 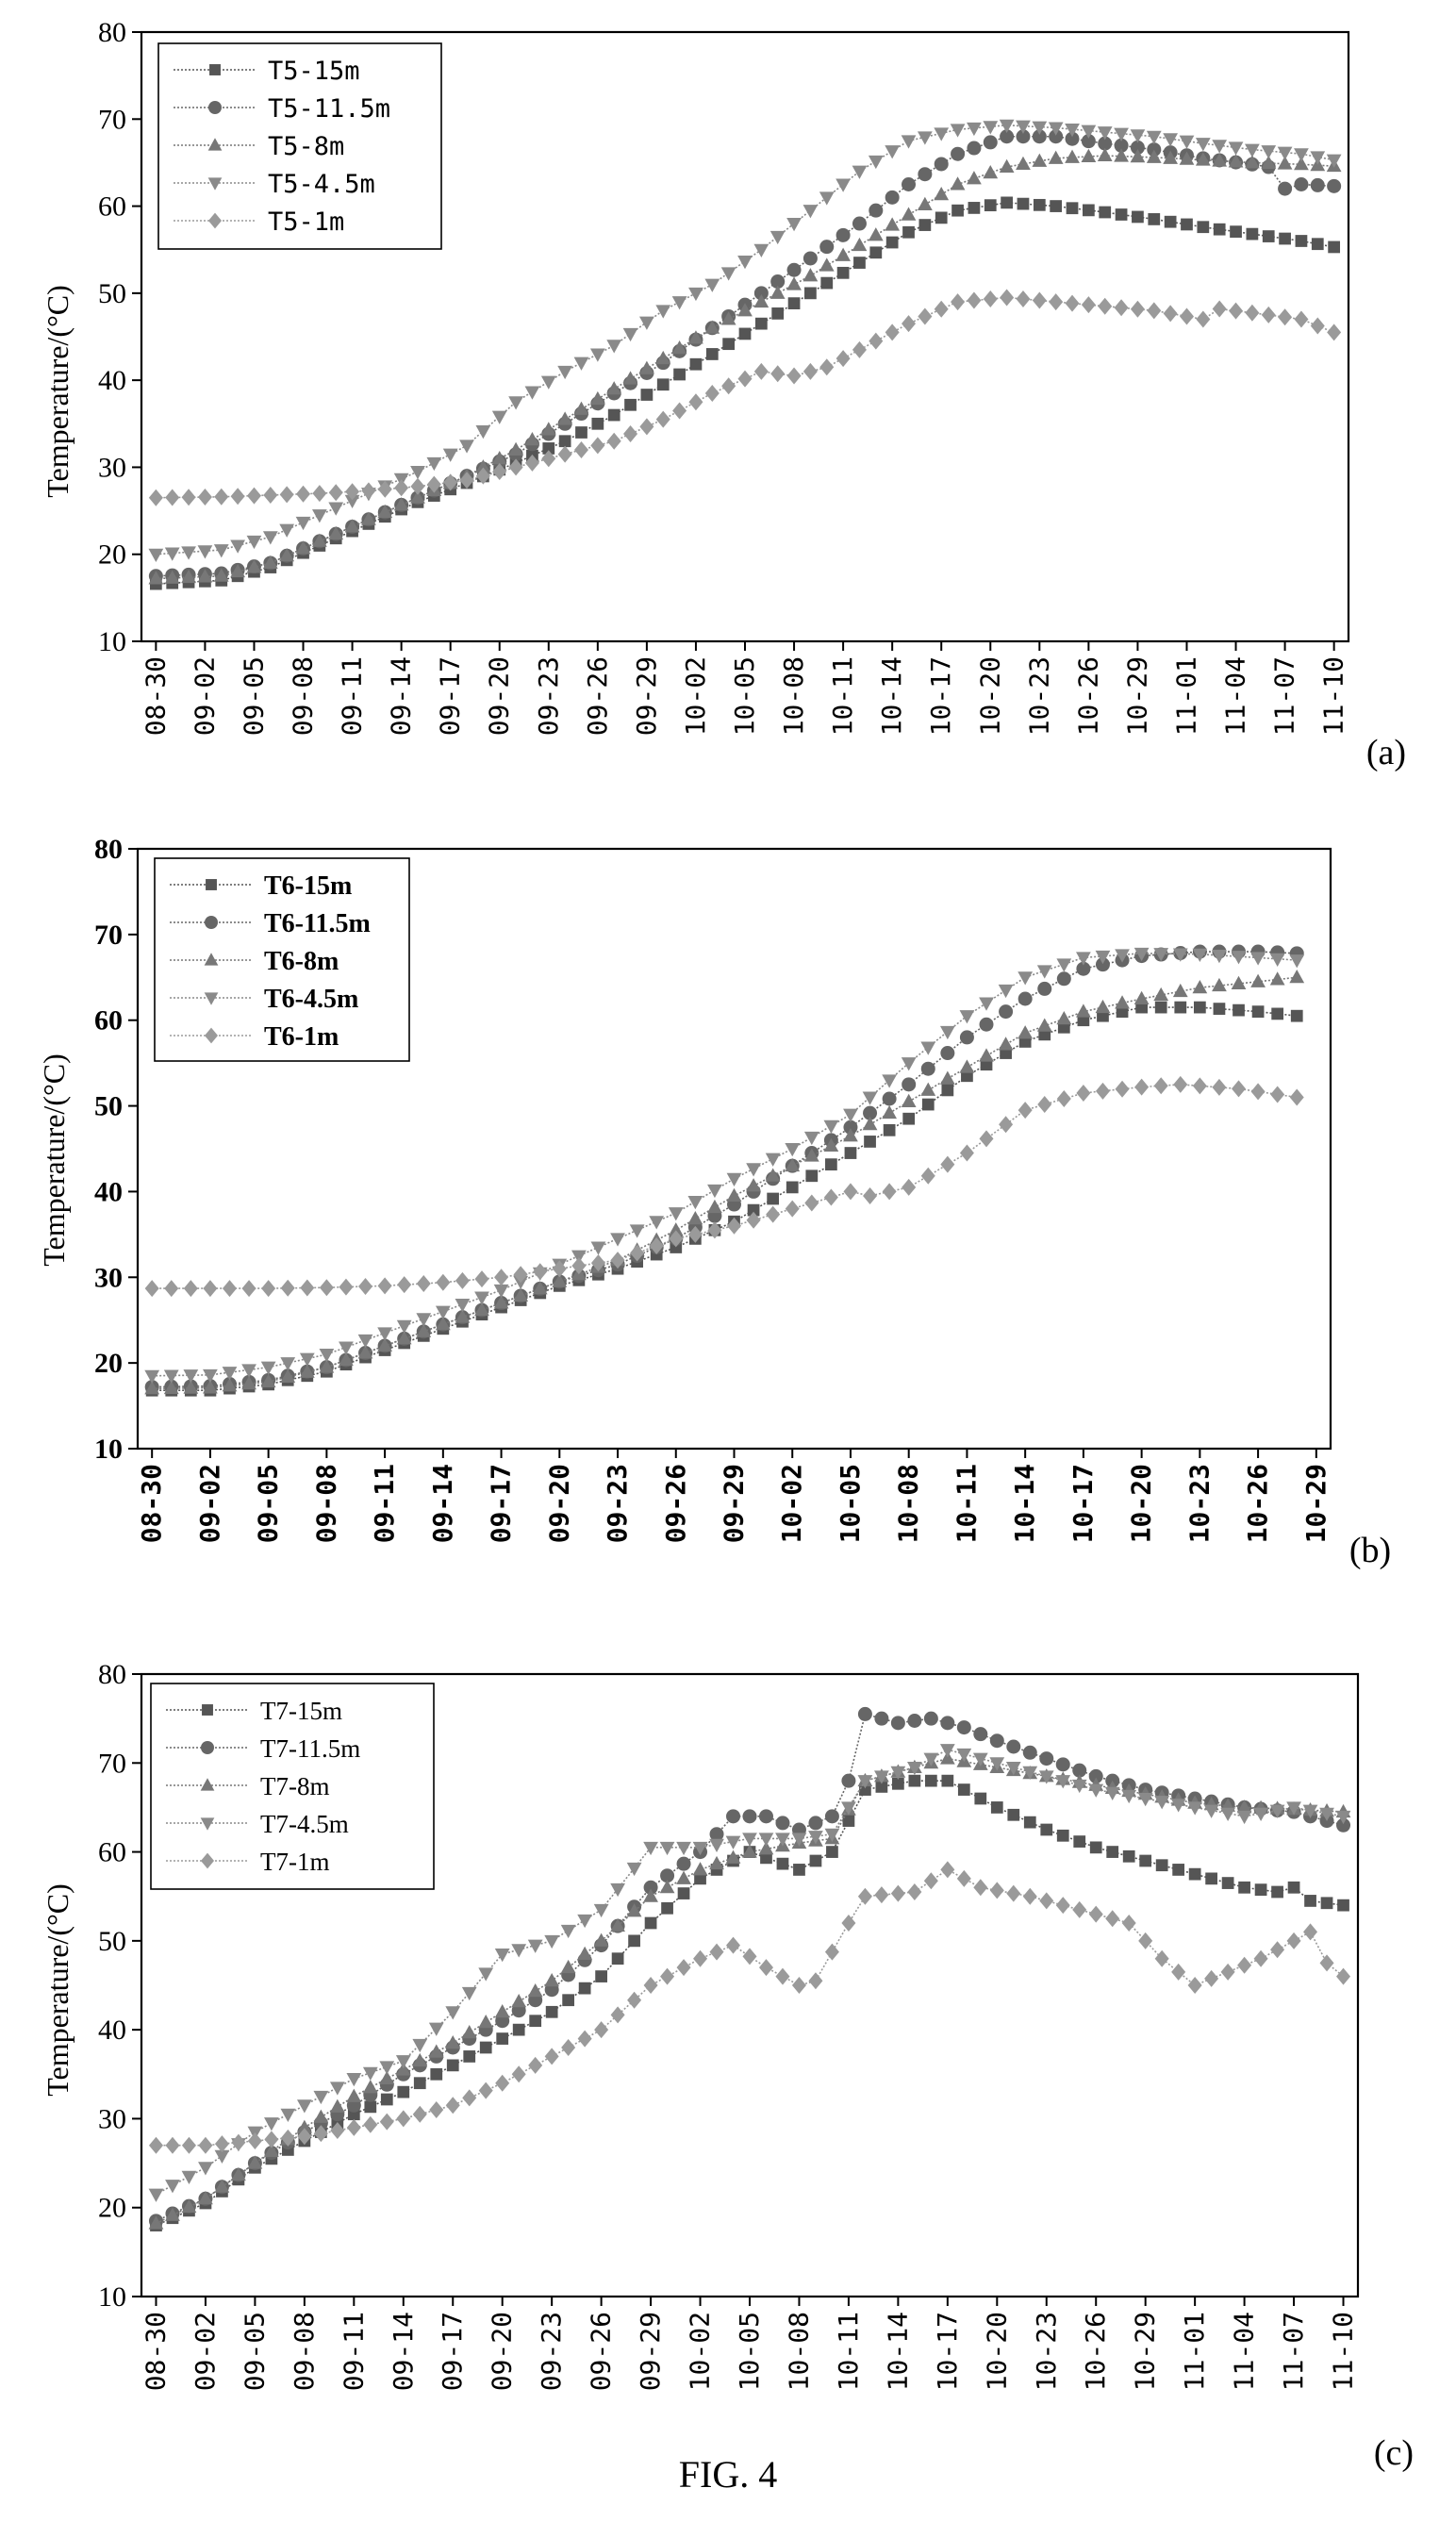 What do you see at coordinates (1185, 696) in the screenshot?
I see `x-tick-label: 11-01` at bounding box center [1185, 696].